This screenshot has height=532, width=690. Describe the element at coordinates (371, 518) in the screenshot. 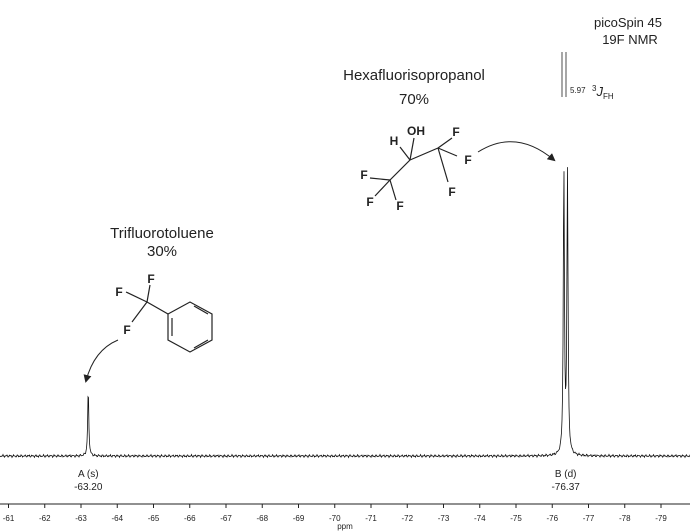

I see `x-tick-label: -71` at that location.